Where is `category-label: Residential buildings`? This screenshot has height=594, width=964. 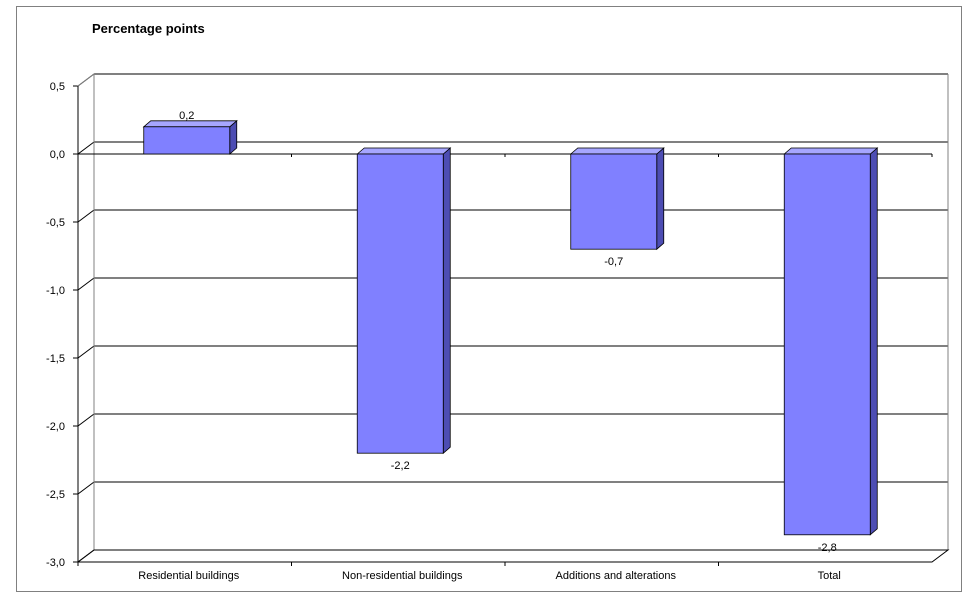 category-label: Residential buildings is located at coordinates (188, 576).